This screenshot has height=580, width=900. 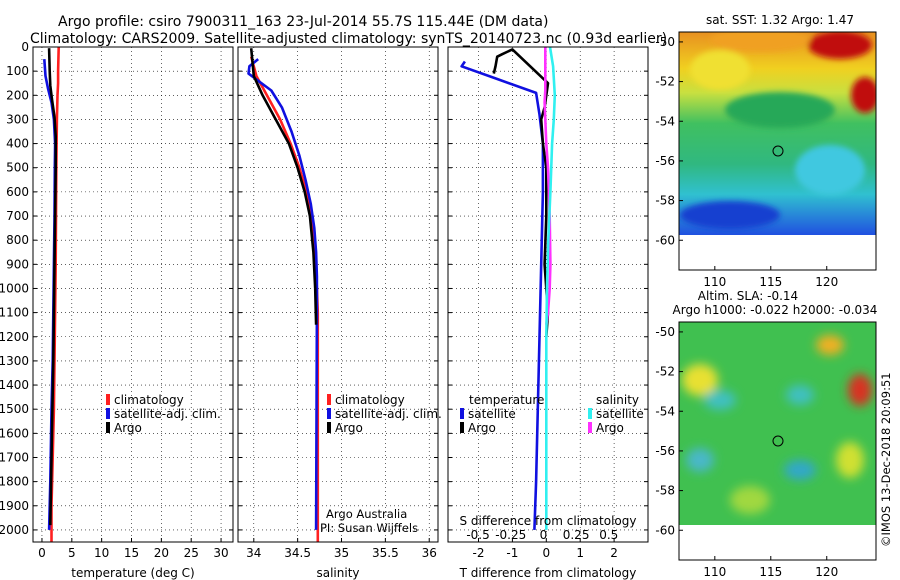 I want to click on sst-cold-patch, so click(x=730, y=215).